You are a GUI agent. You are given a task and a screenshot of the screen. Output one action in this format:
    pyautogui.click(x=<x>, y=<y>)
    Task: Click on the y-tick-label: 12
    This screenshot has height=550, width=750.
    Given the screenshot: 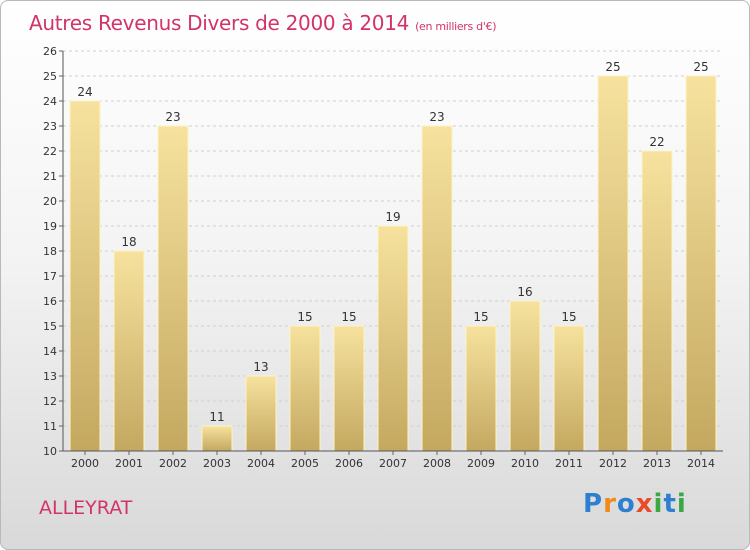 What is the action you would take?
    pyautogui.click(x=50, y=401)
    